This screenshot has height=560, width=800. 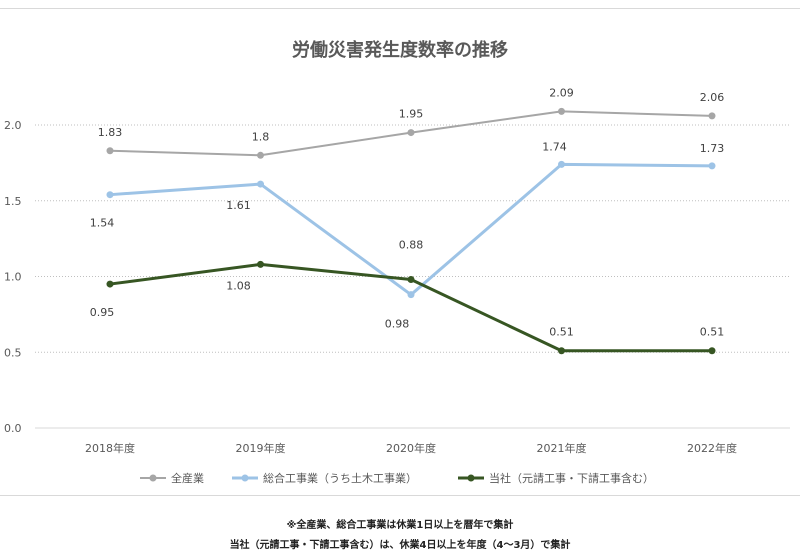 I want to click on data-label: 1.54, so click(x=102, y=223).